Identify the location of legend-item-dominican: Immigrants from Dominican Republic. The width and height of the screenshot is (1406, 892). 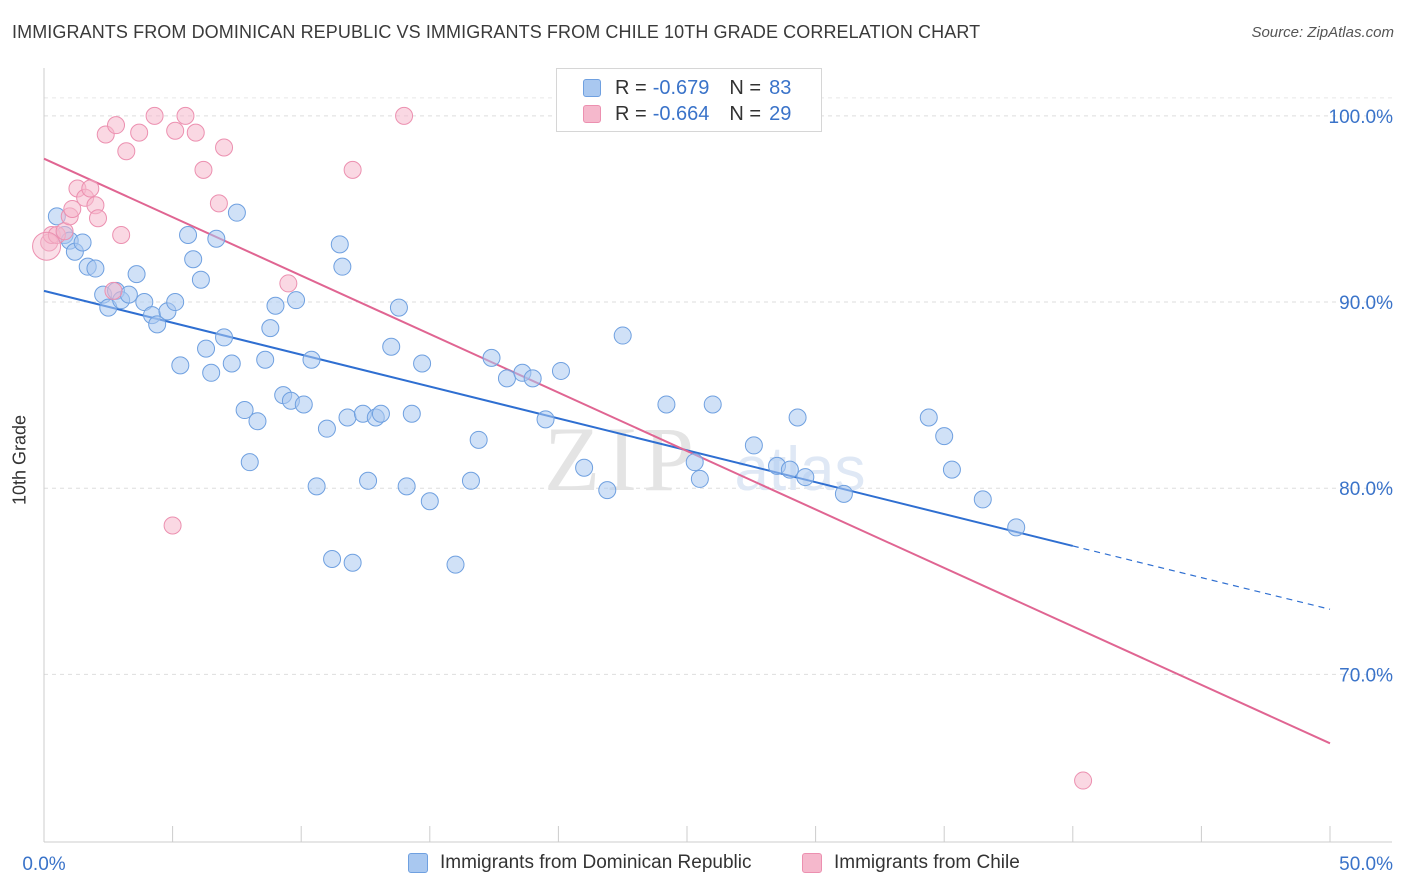
(580, 863).